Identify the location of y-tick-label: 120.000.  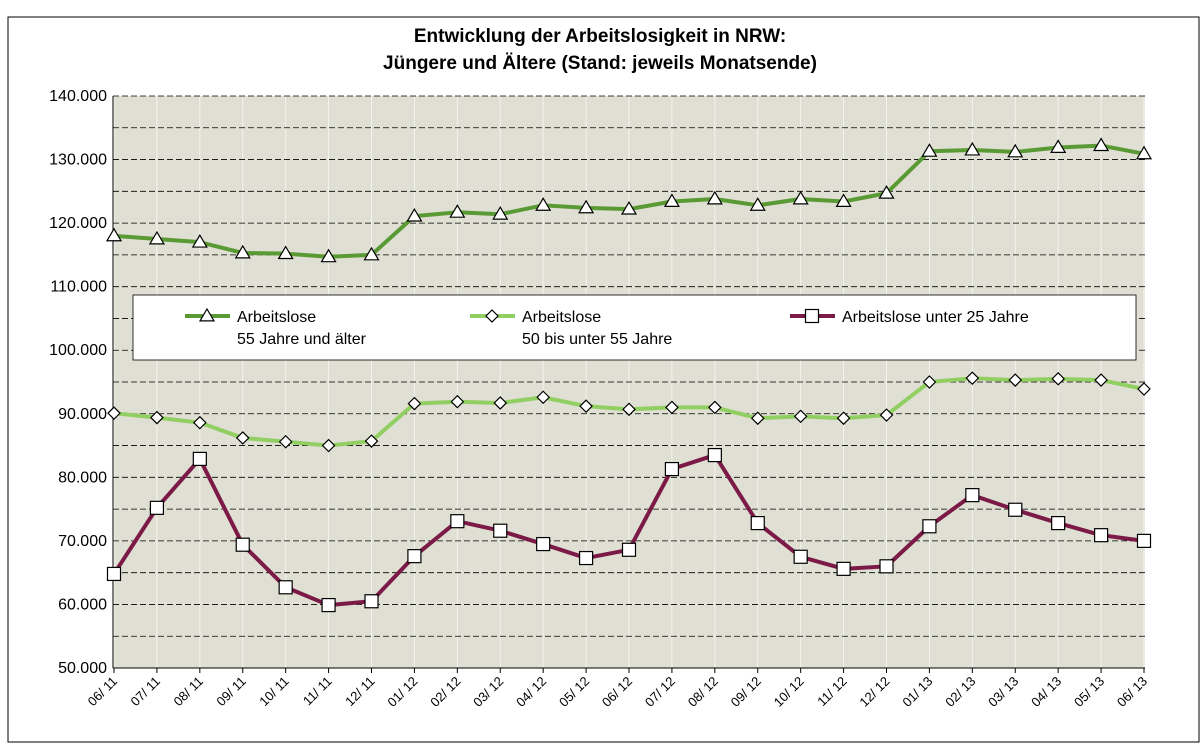
(78, 223).